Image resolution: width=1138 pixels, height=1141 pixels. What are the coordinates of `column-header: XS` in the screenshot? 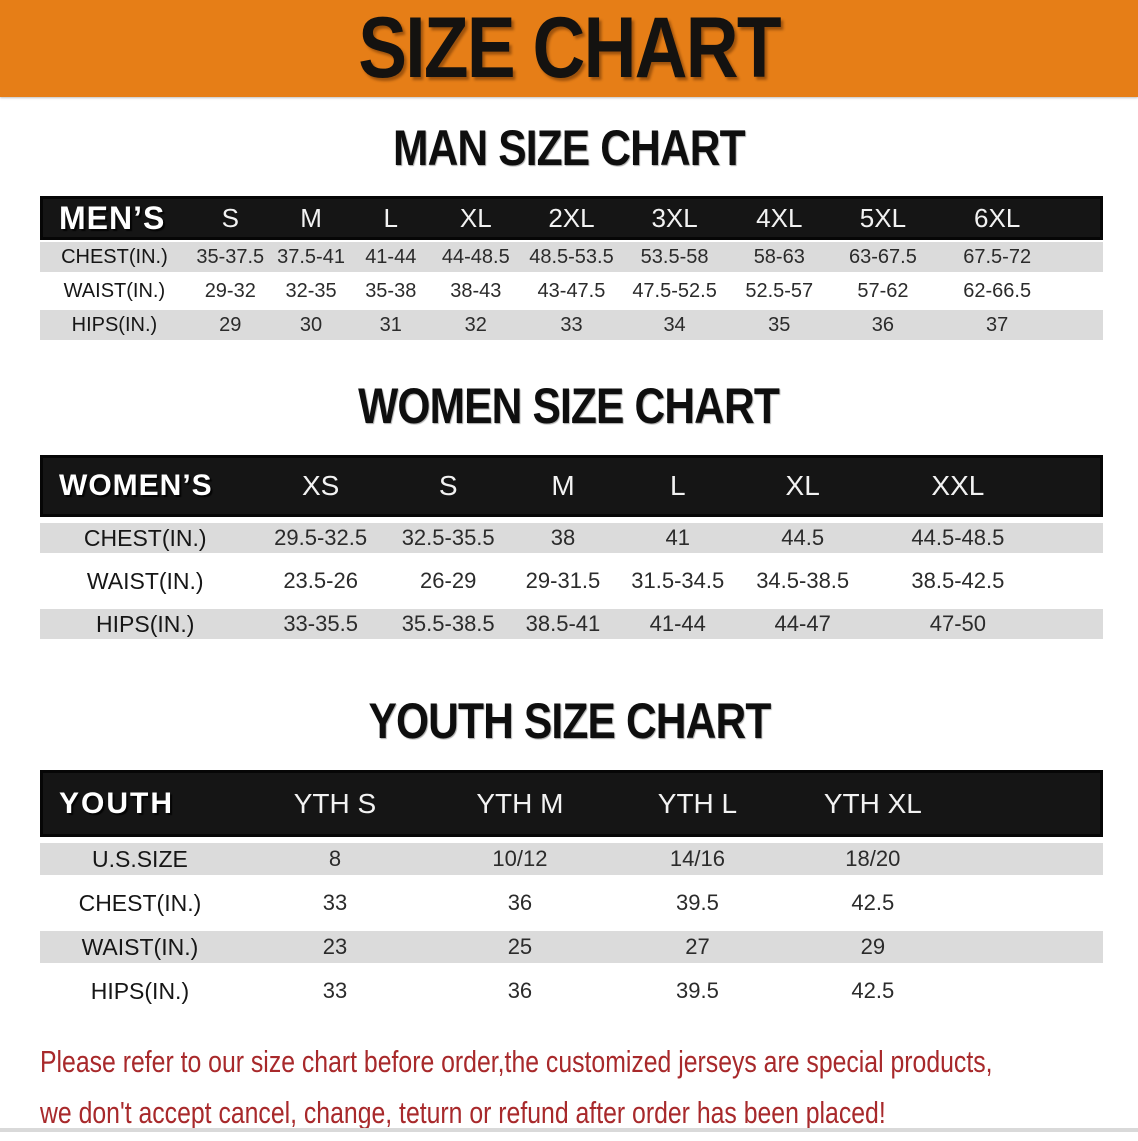 It's located at (320, 486).